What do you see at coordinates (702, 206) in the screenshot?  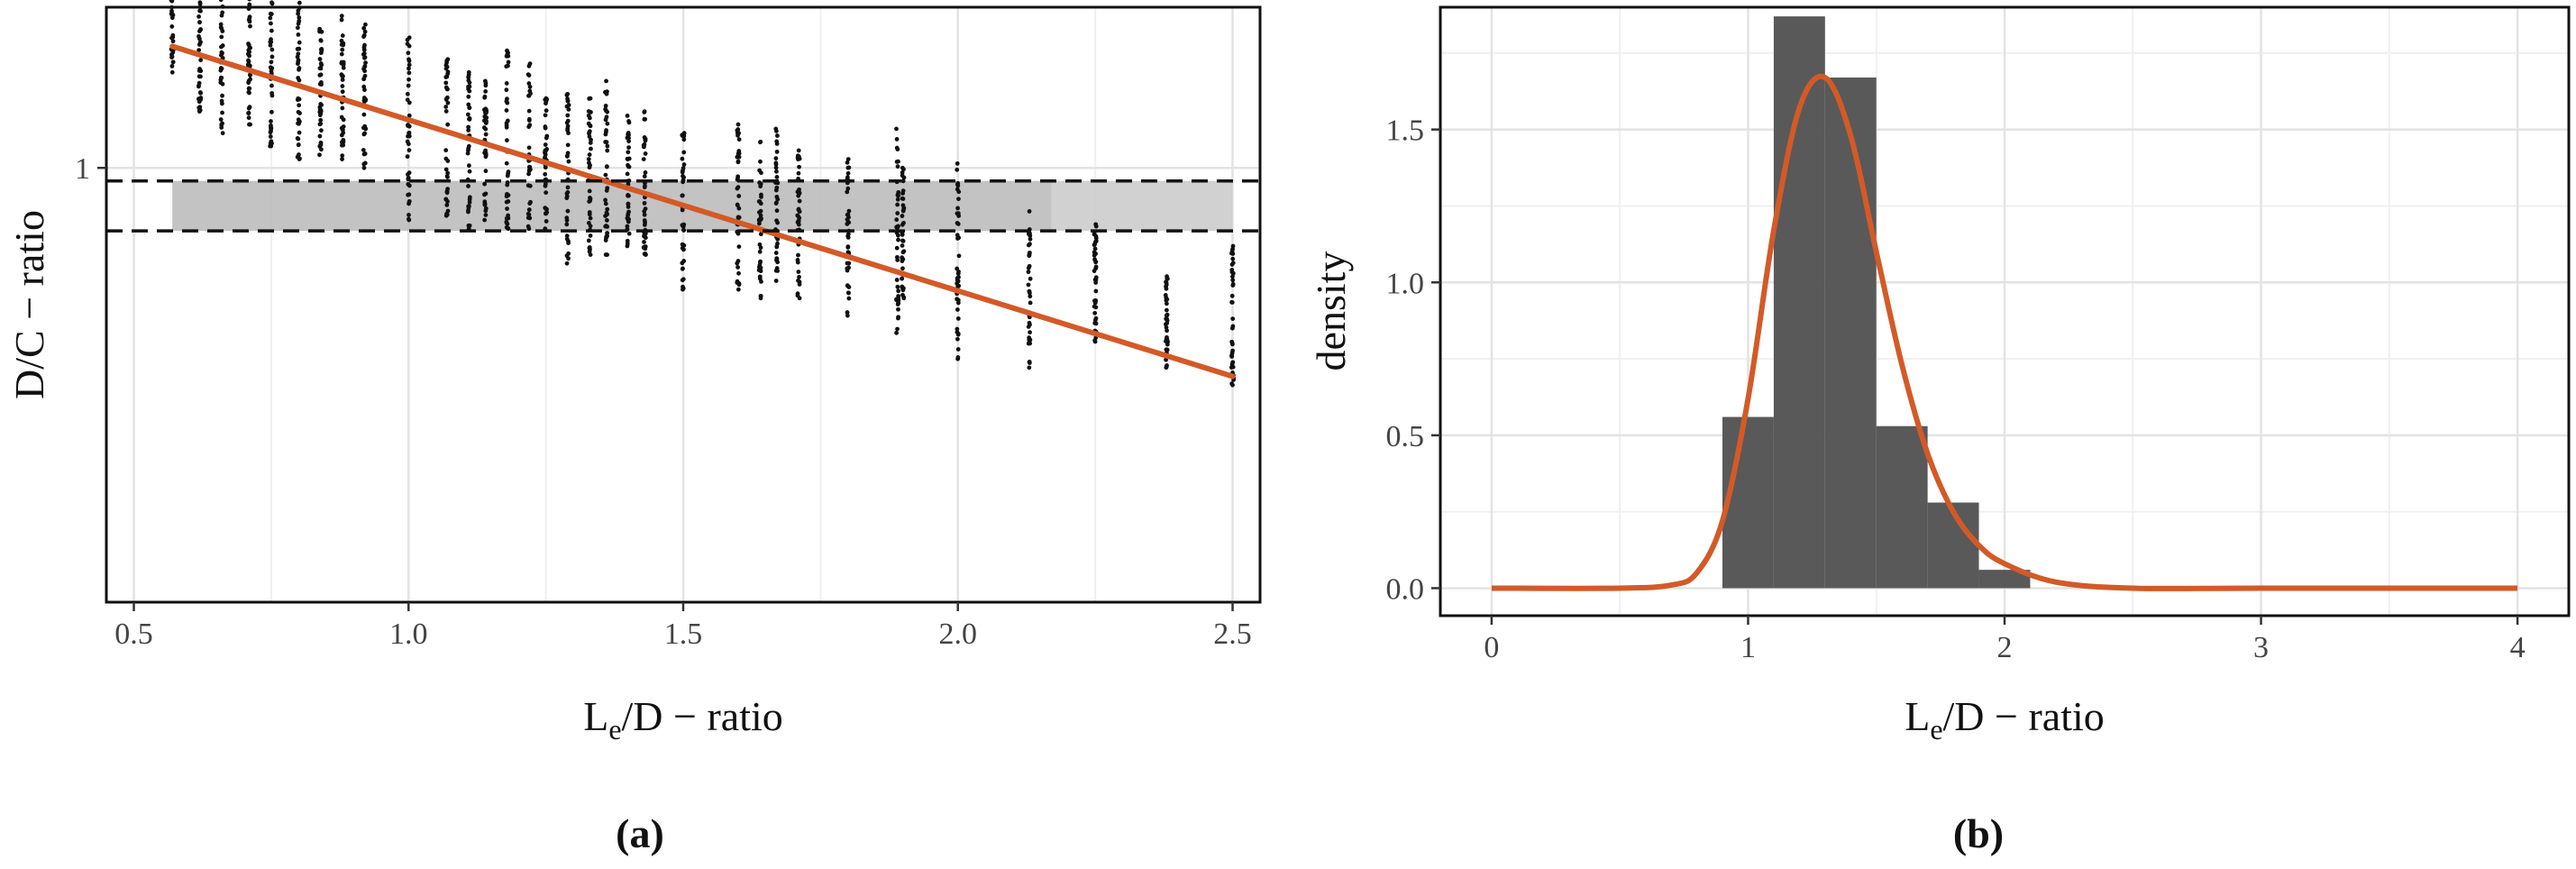 I see `panel-a-band-layer` at bounding box center [702, 206].